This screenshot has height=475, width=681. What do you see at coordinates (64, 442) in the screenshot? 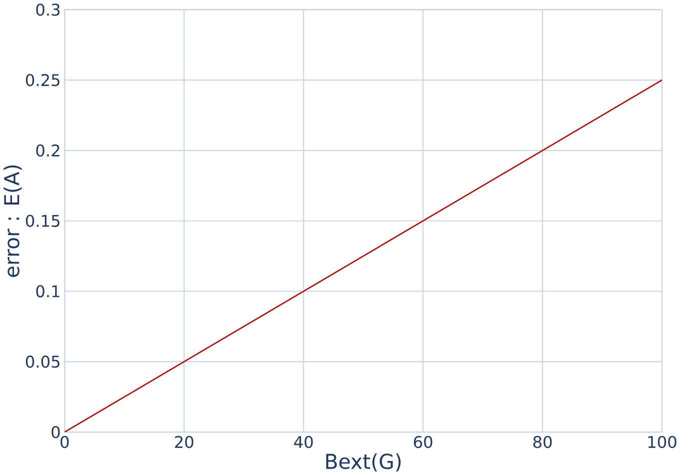
I see `x-tick-label: 0` at bounding box center [64, 442].